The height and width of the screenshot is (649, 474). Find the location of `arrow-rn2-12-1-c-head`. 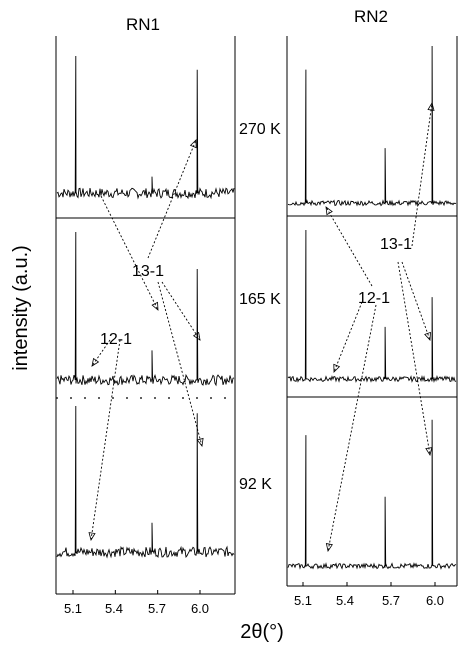

arrow-rn2-12-1-c-head is located at coordinates (329, 547).